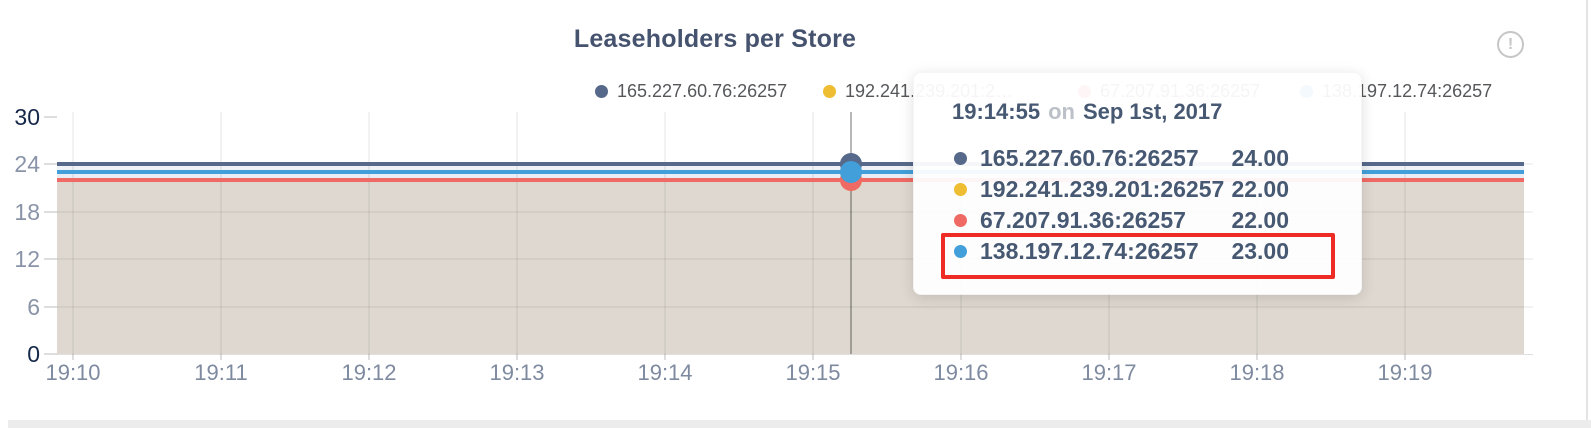  Describe the element at coordinates (795, 354) in the screenshot. I see `x-axis-line` at that location.